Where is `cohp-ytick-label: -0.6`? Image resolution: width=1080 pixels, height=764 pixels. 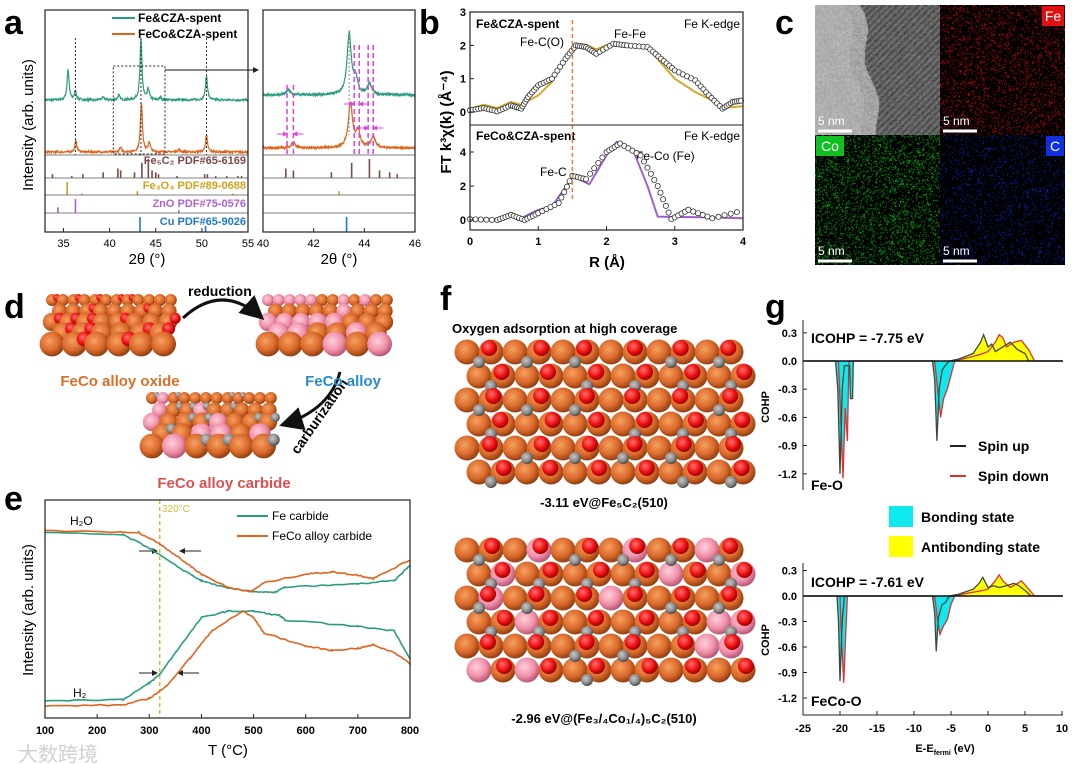 cohp-ytick-label: -0.6 is located at coordinates (787, 418).